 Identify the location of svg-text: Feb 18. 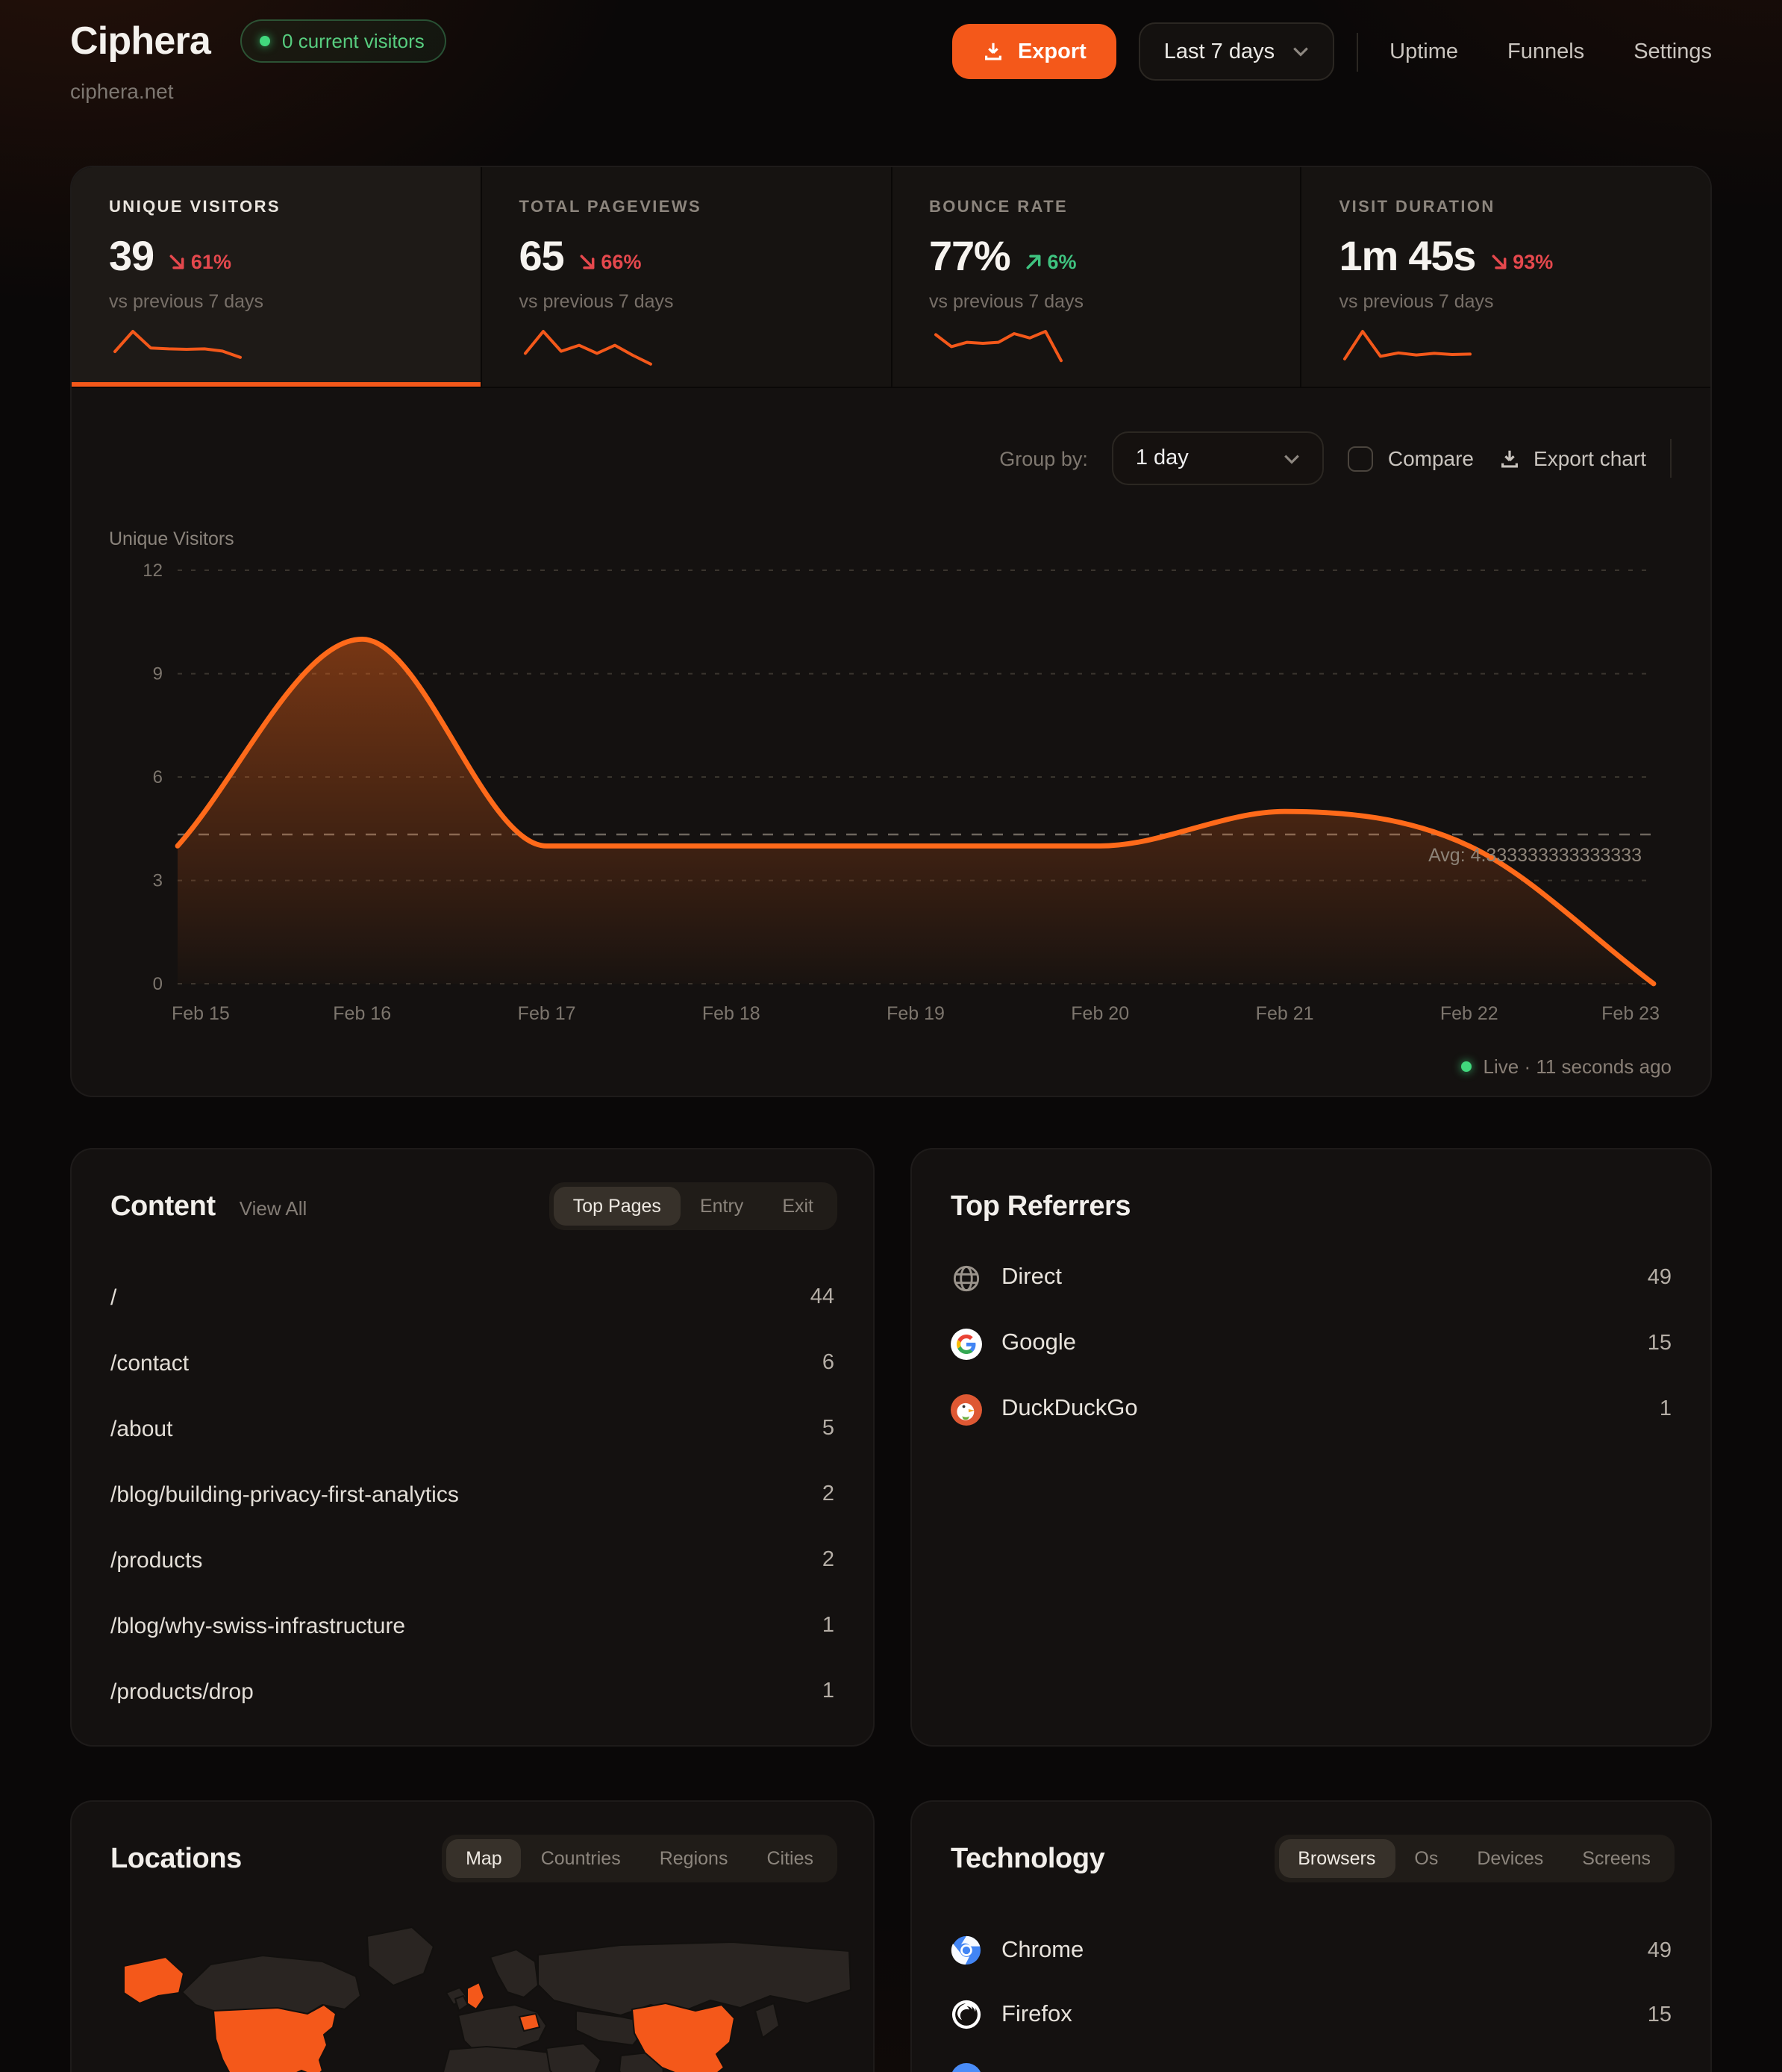
(731, 1013).